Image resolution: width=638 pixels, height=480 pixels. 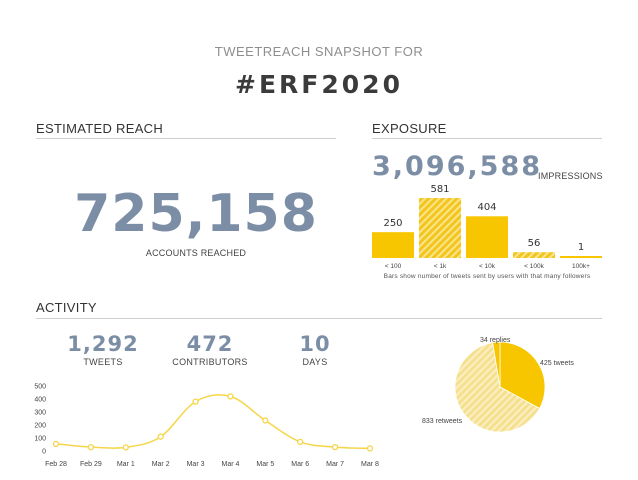 I want to click on line-x-tick: Mar 3, so click(x=196, y=464).